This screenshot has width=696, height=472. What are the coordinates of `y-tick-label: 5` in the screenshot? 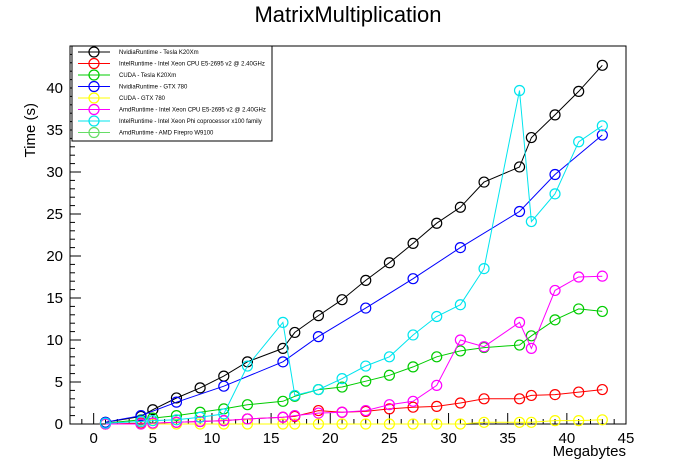 It's located at (59, 382).